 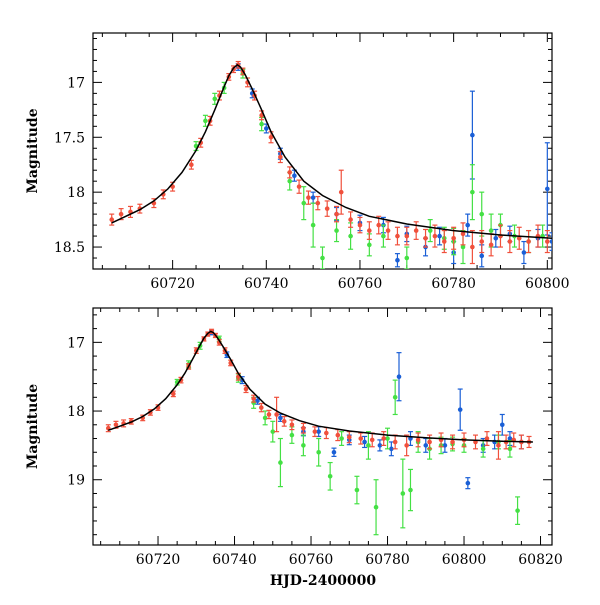 I want to click on x-tick-label: 60780, so click(x=453, y=284).